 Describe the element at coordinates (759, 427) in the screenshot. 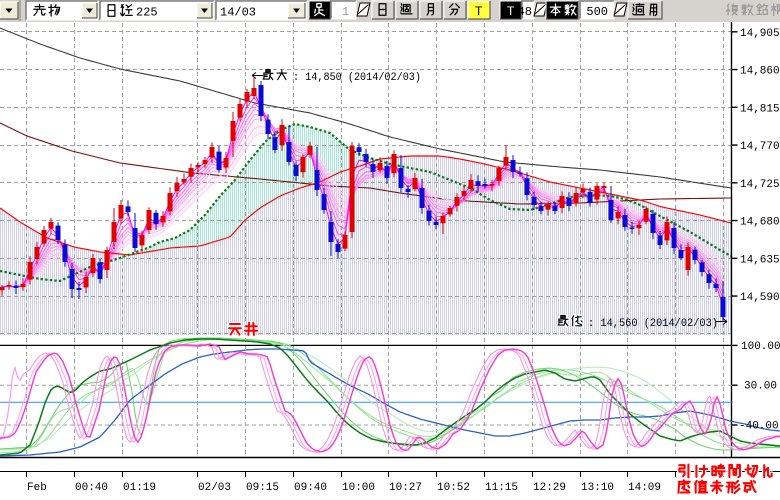

I see `svg-text: -40.00` at that location.